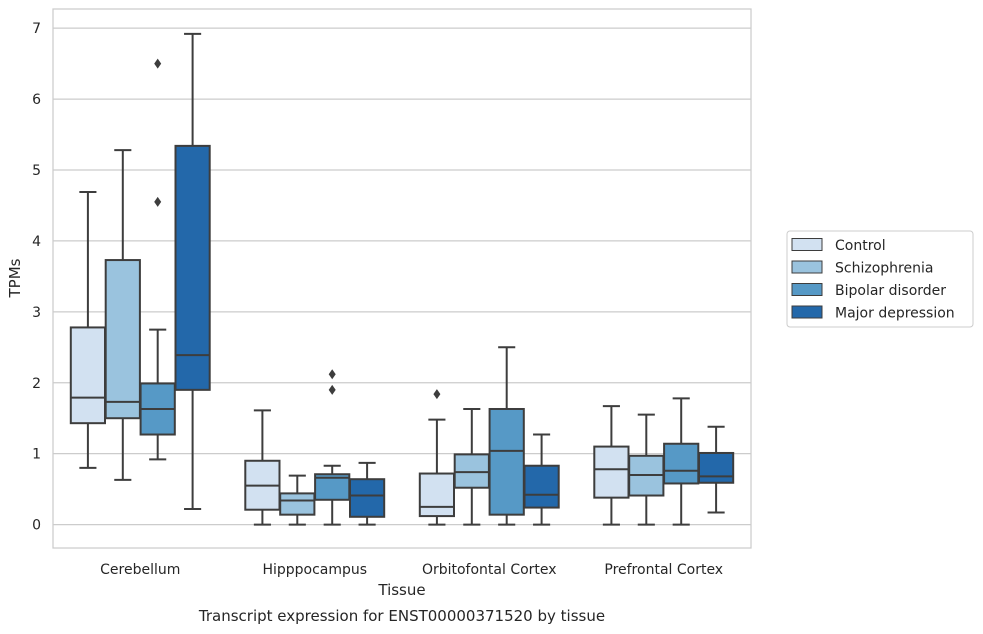  Describe the element at coordinates (663, 570) in the screenshot. I see `x-tick-label: Prefrontal Cortex` at that location.